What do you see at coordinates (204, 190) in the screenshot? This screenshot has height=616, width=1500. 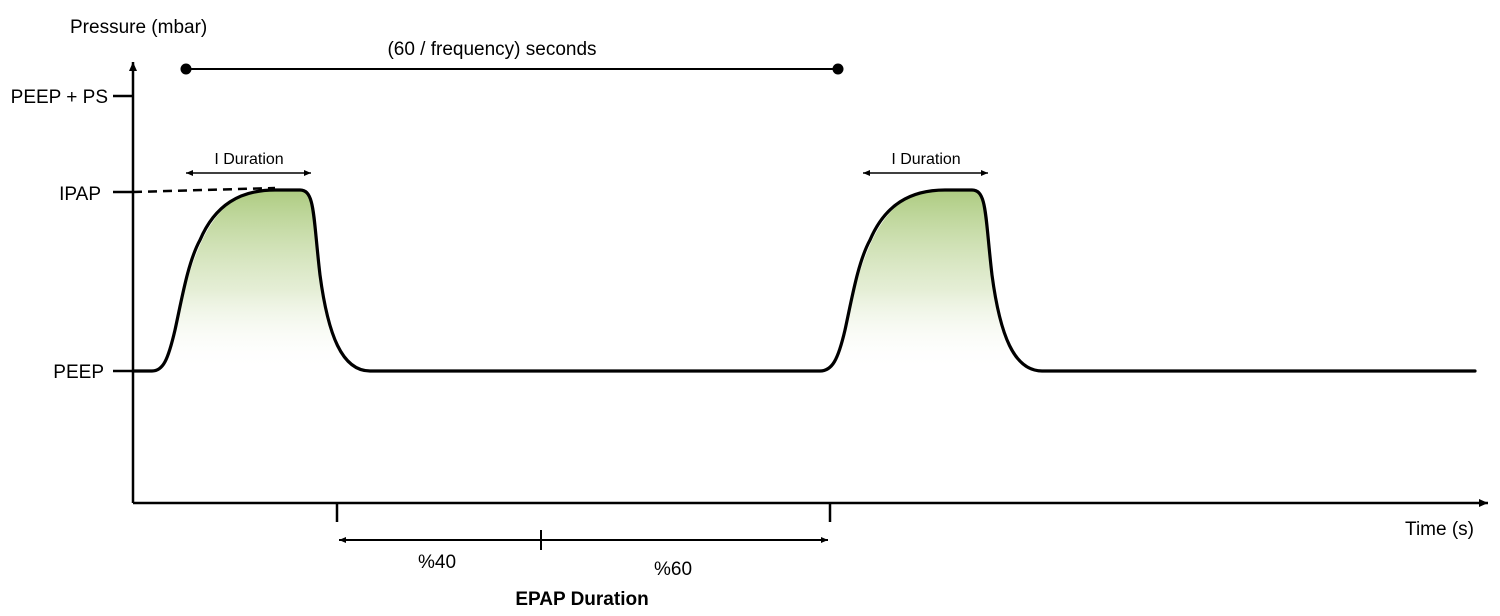 I see `ipap-dashed-line` at bounding box center [204, 190].